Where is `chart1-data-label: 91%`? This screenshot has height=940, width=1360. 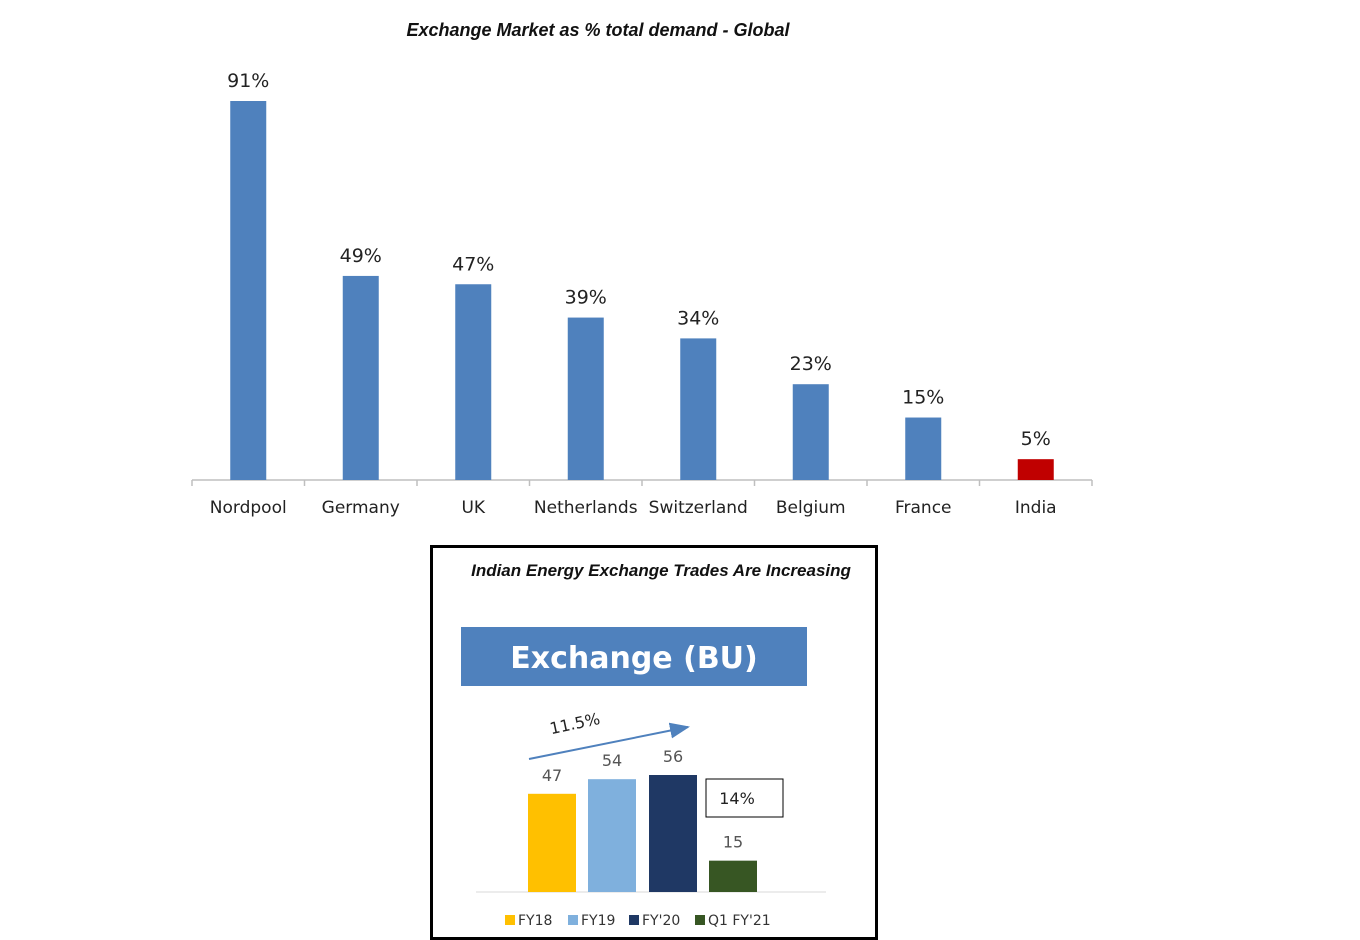 chart1-data-label: 91% is located at coordinates (248, 81).